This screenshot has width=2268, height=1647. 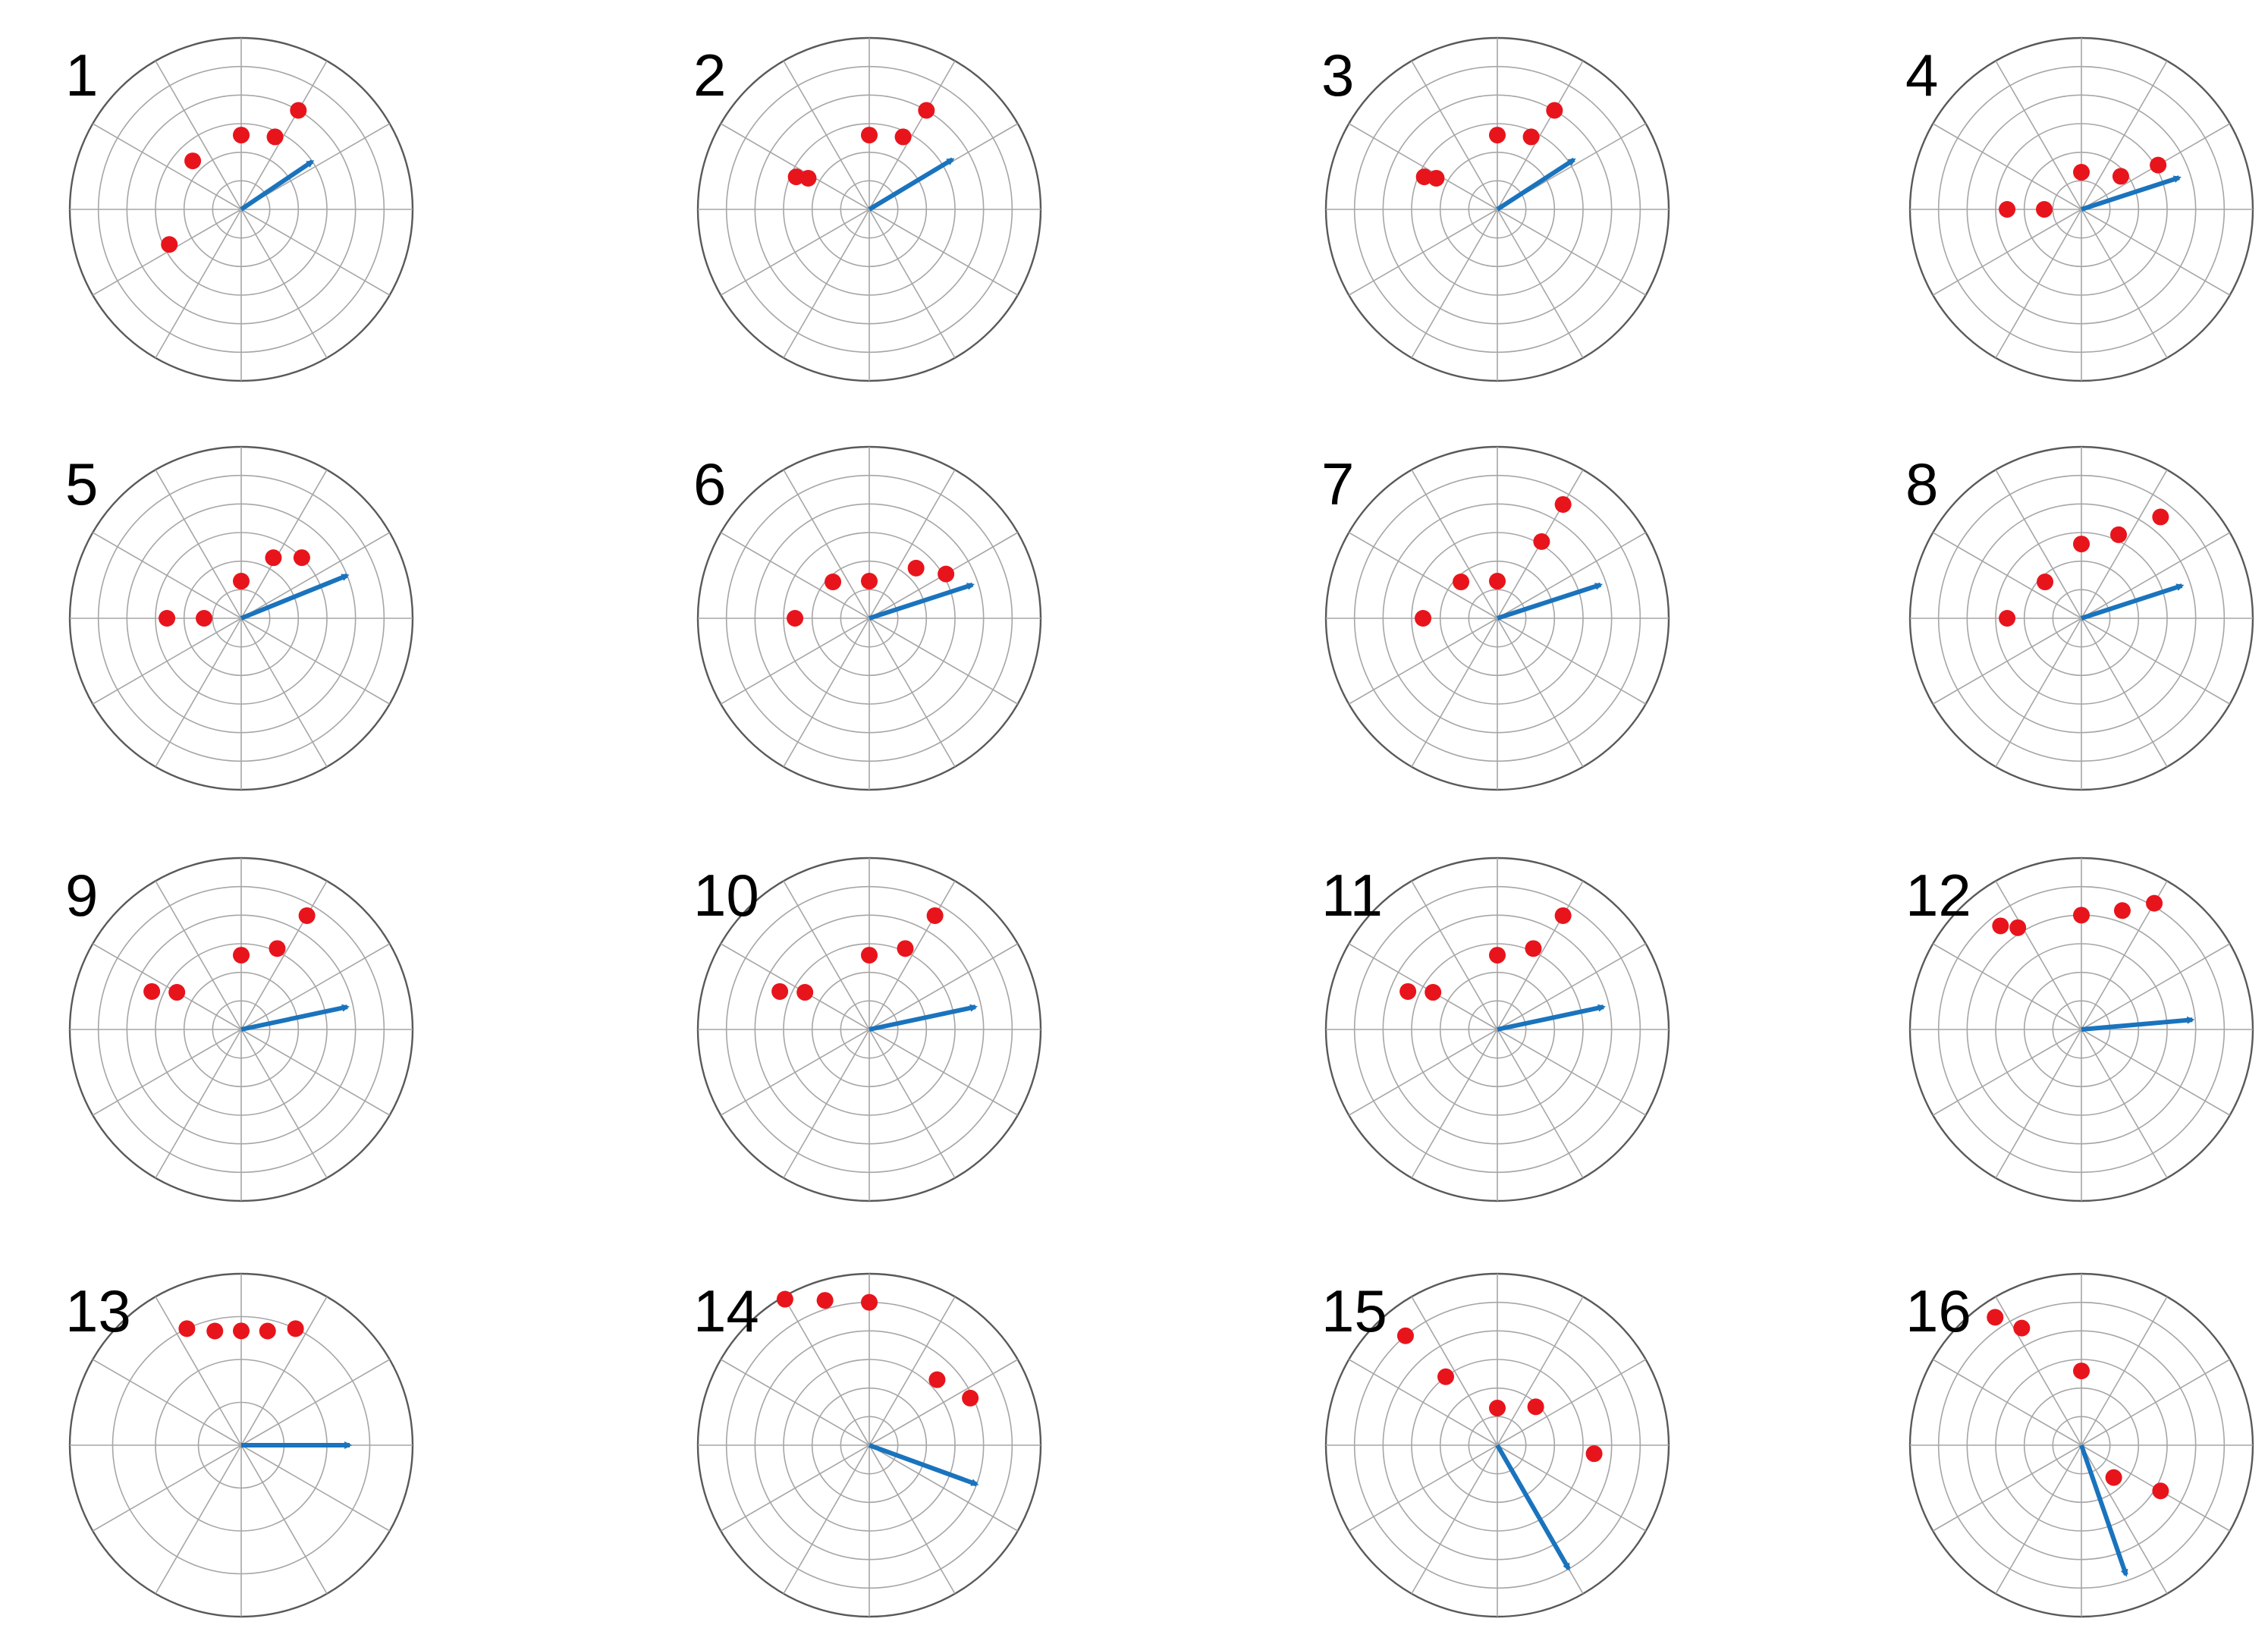 I want to click on panel-label: 1, so click(x=81, y=75).